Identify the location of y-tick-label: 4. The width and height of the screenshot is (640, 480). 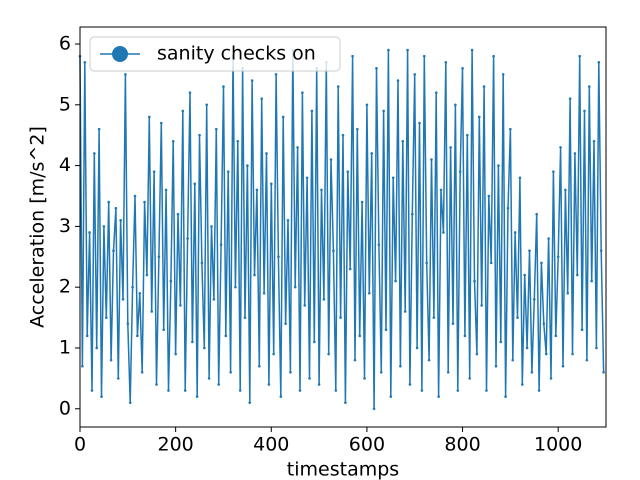
(65, 165).